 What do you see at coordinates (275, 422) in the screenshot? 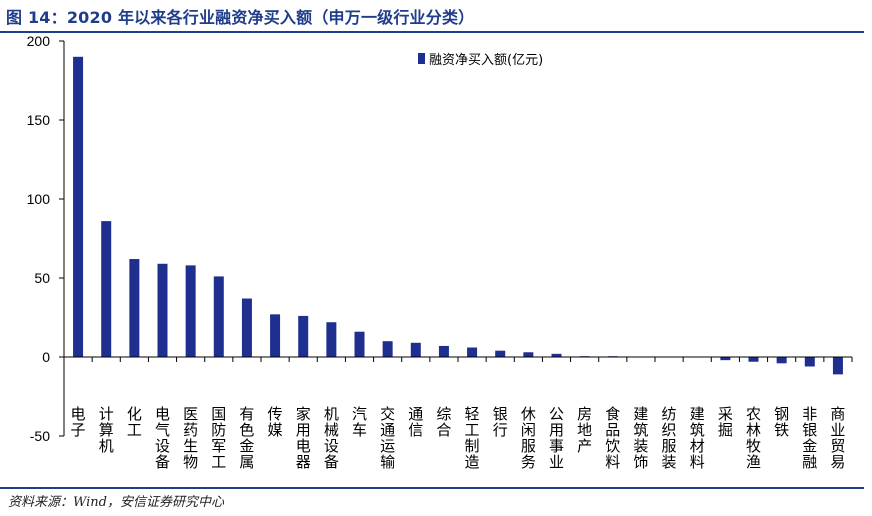
I see `category-label: 传媒` at bounding box center [275, 422].